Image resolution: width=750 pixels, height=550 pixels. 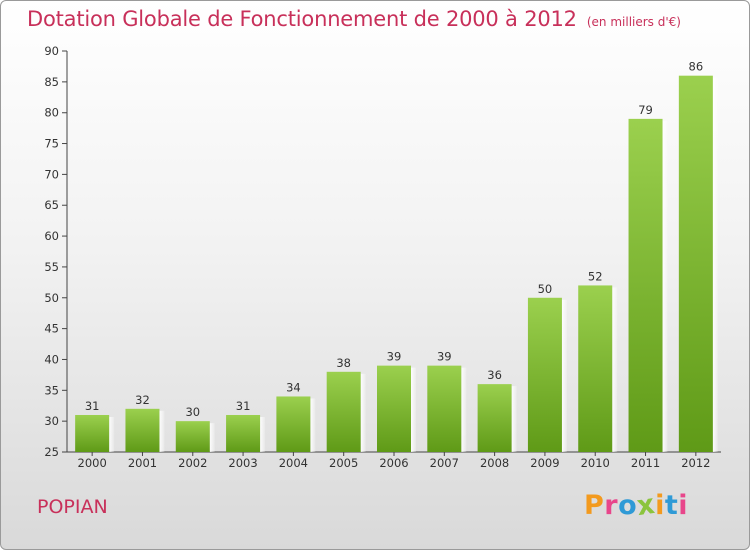 What do you see at coordinates (293, 387) in the screenshot?
I see `bar-value-label: 34` at bounding box center [293, 387].